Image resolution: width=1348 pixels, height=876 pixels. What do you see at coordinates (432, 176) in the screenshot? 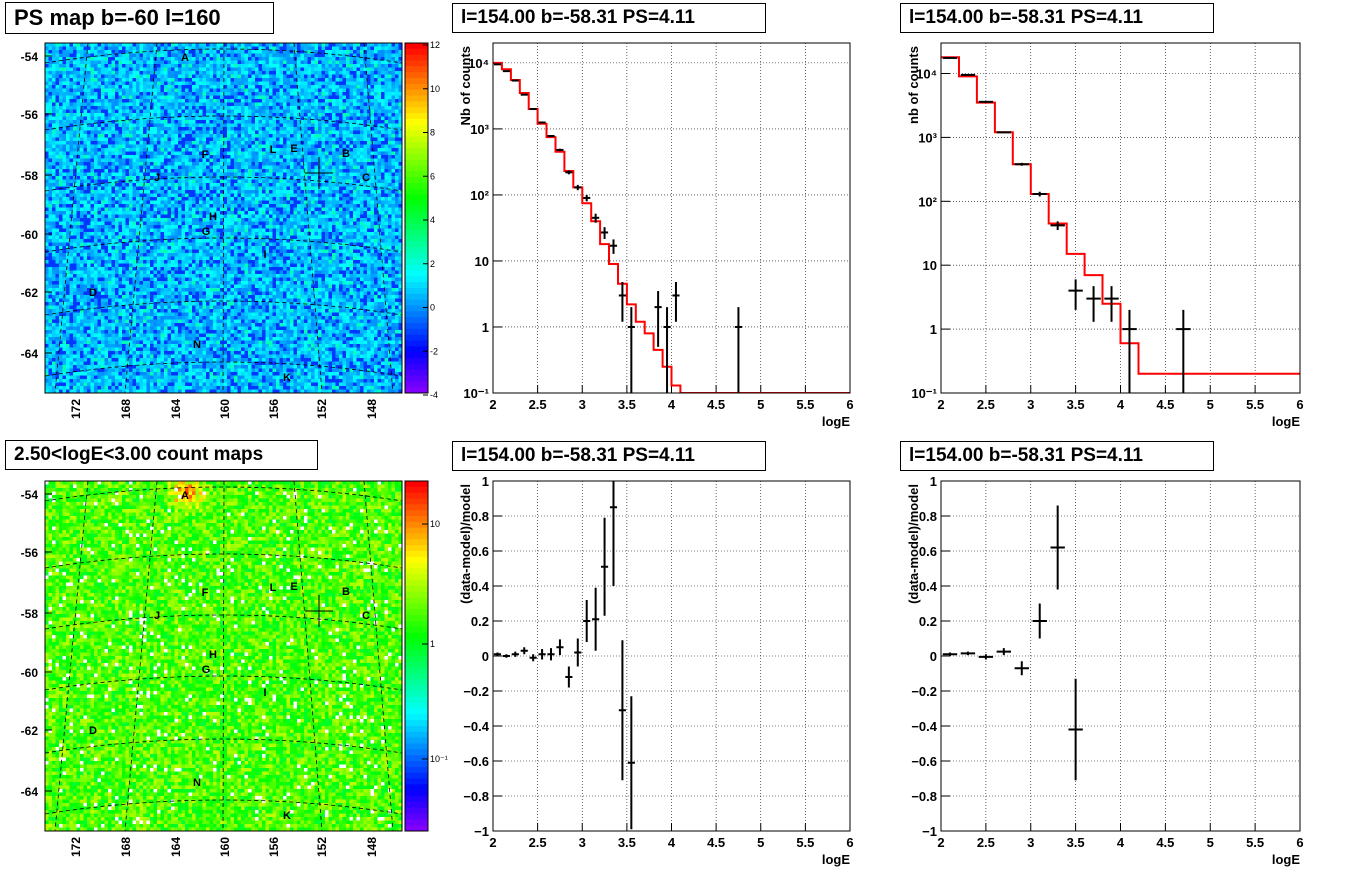
I see `colorbar-tick: 6` at bounding box center [432, 176].